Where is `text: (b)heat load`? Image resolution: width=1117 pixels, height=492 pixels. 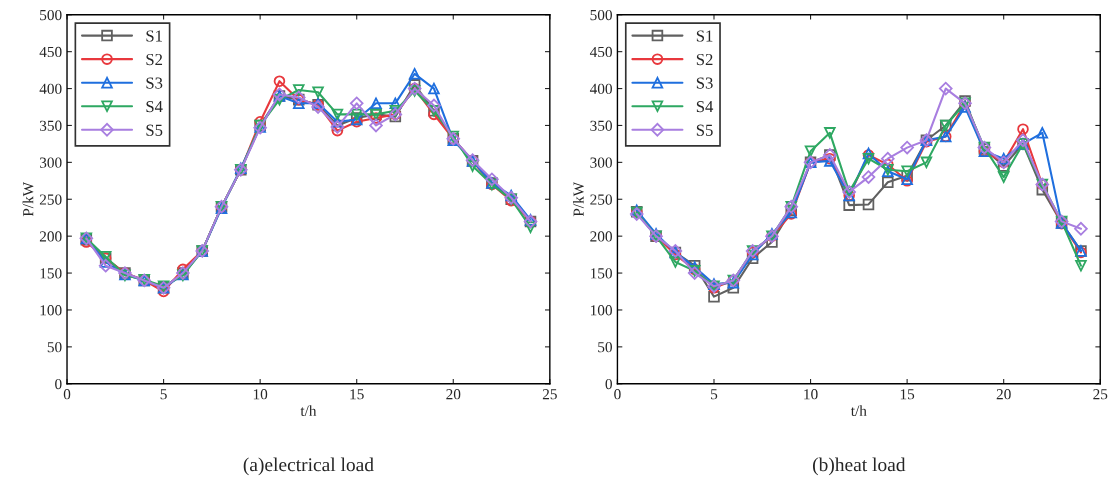 text: (b)heat load is located at coordinates (859, 466).